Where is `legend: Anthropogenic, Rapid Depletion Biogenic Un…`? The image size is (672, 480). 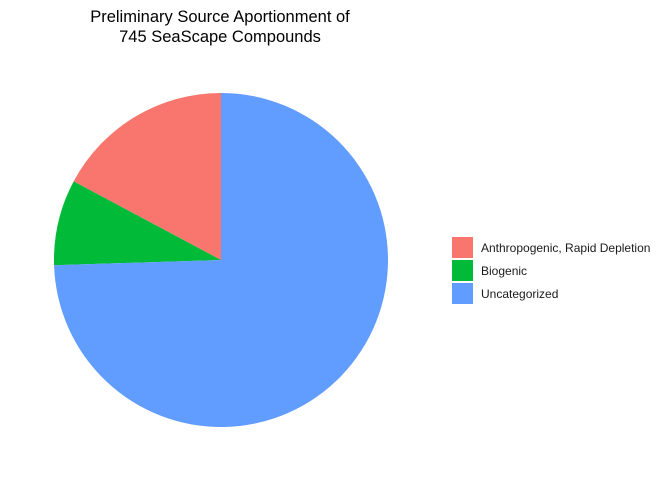
legend: Anthropogenic, Rapid Depletion Biogenic Un… is located at coordinates (551, 270).